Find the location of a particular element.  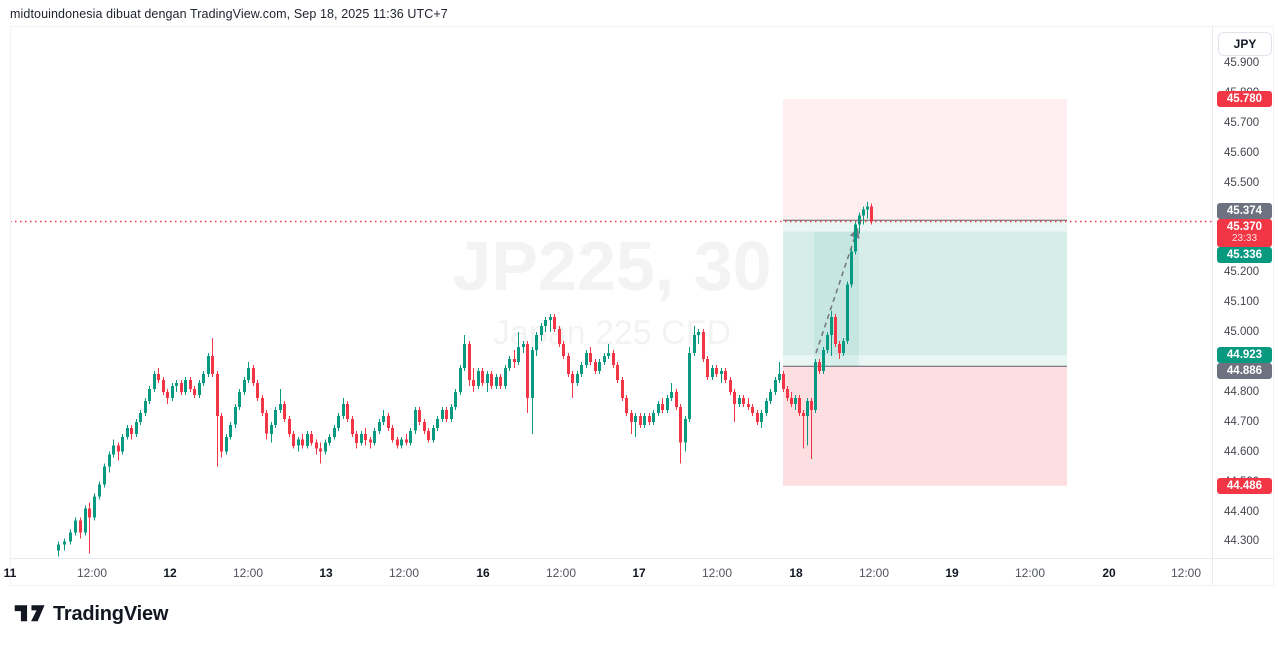

price-axis-label: 45.700 is located at coordinates (1242, 122).